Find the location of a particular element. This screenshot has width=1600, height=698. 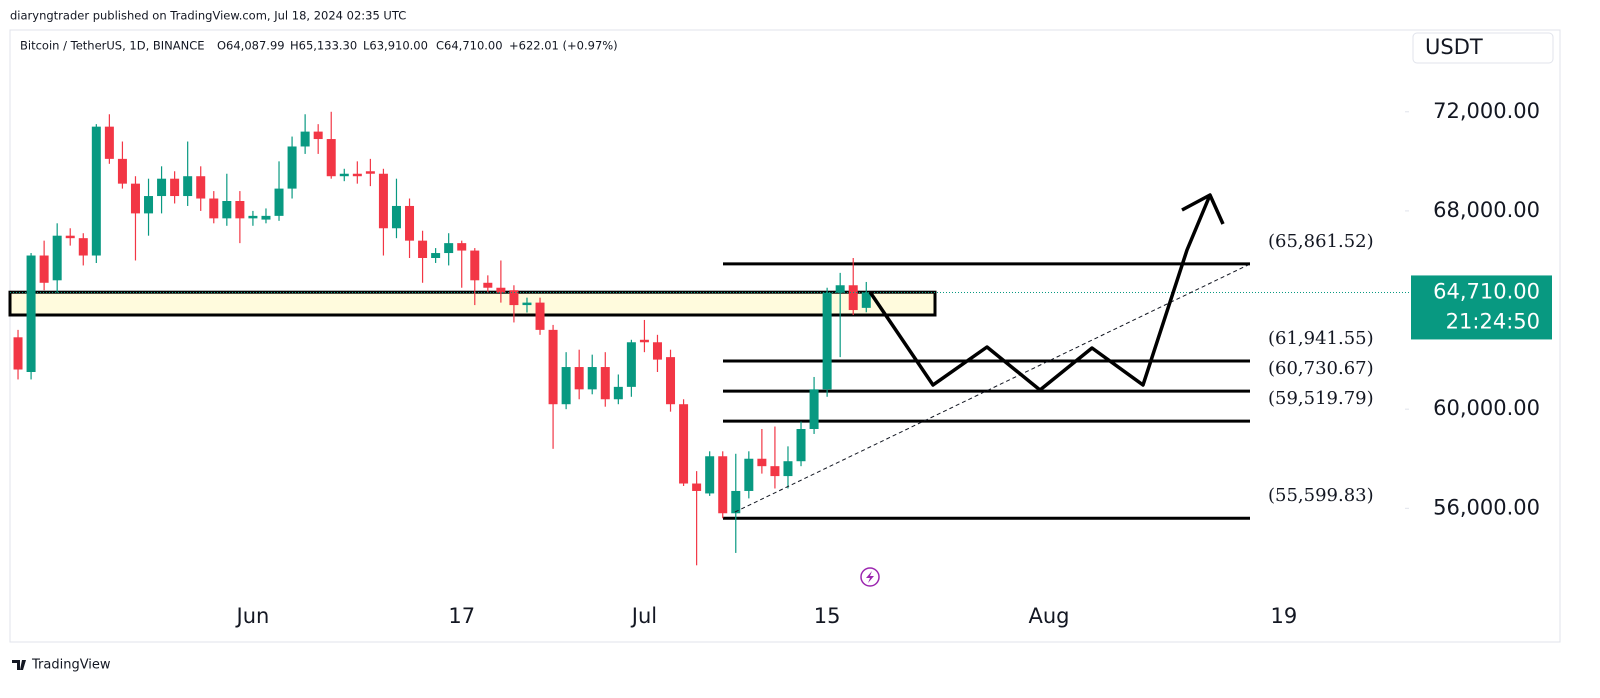

symbol: Bitcoin / TetherUS, 1D, BINANCE is located at coordinates (112, 46).